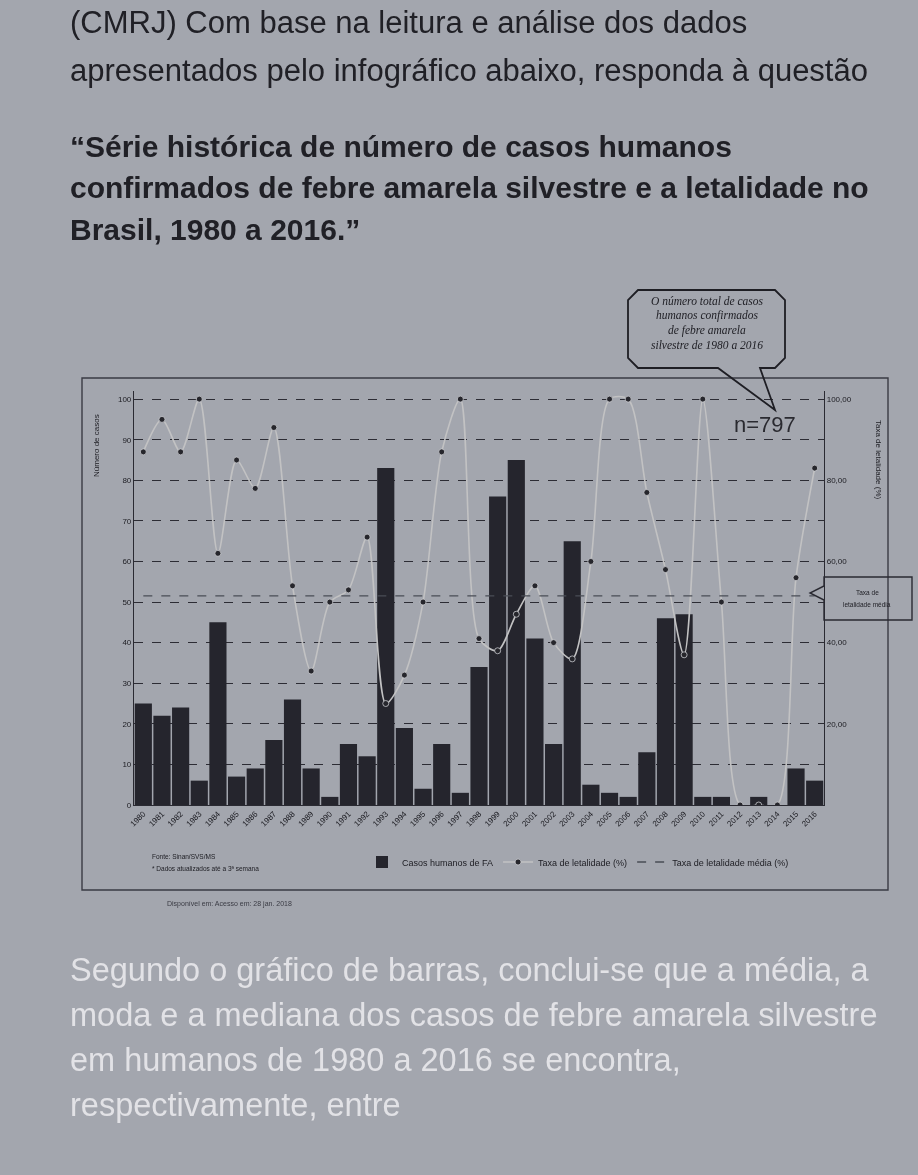 The width and height of the screenshot is (918, 1175). What do you see at coordinates (127, 521) in the screenshot?
I see `y-tick-label: 70` at bounding box center [127, 521].